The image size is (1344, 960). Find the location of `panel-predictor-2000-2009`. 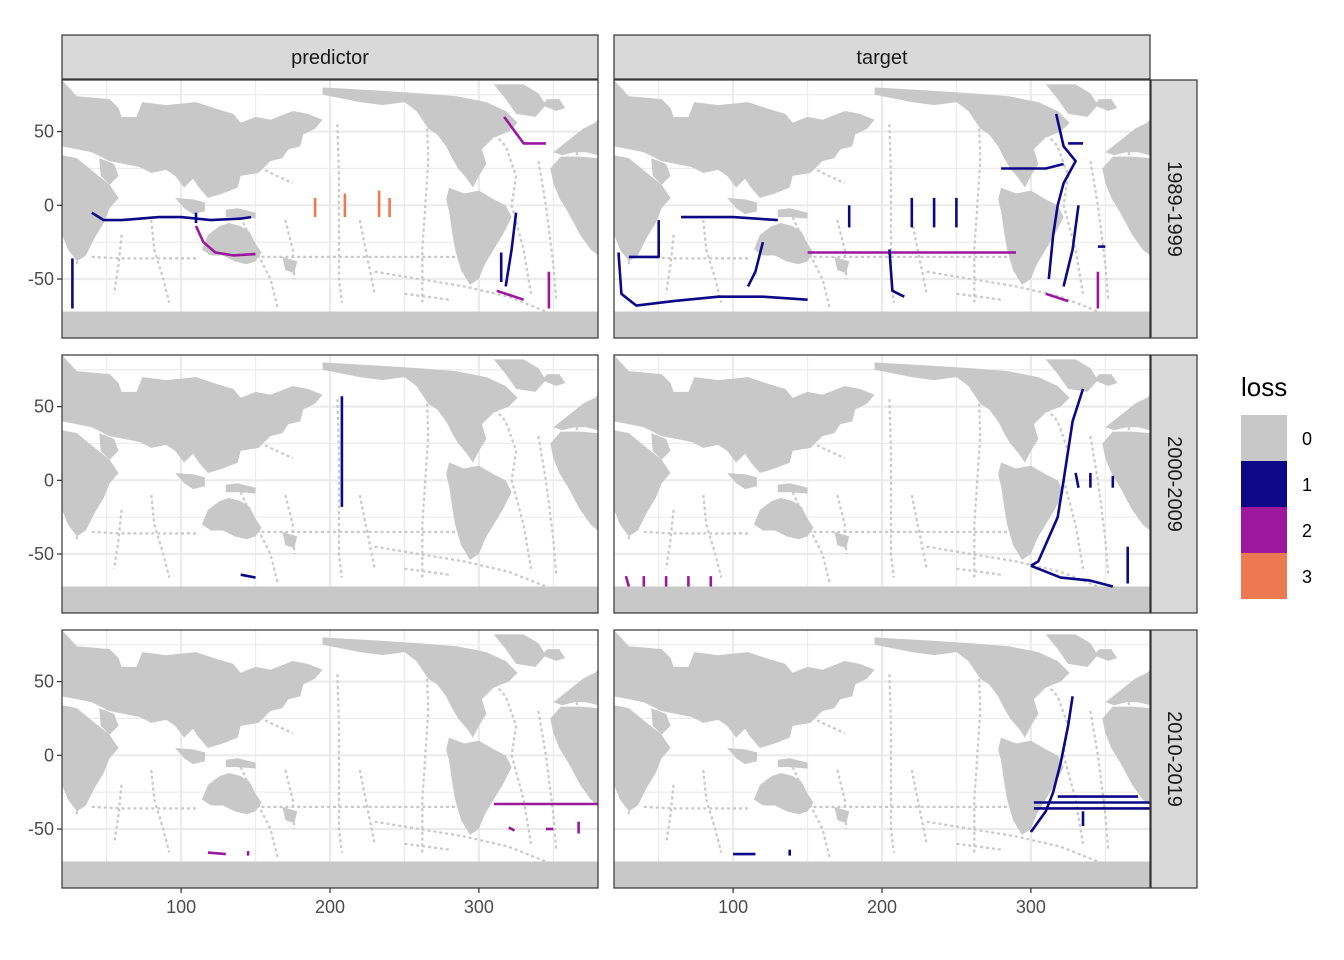

panel-predictor-2000-2009 is located at coordinates (330, 484).